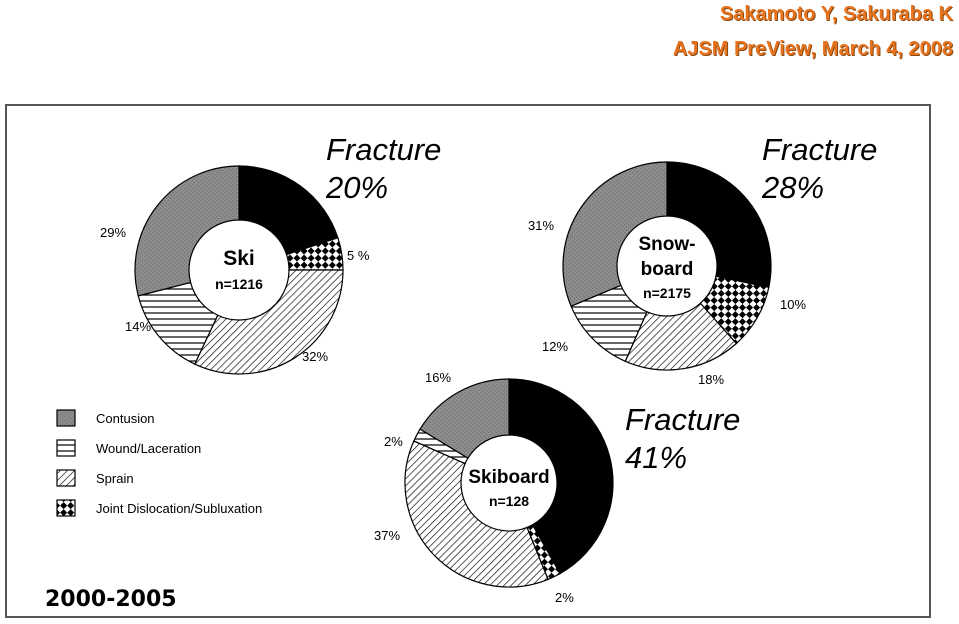  What do you see at coordinates (113, 232) in the screenshot?
I see `slice-percent-label: 29%` at bounding box center [113, 232].